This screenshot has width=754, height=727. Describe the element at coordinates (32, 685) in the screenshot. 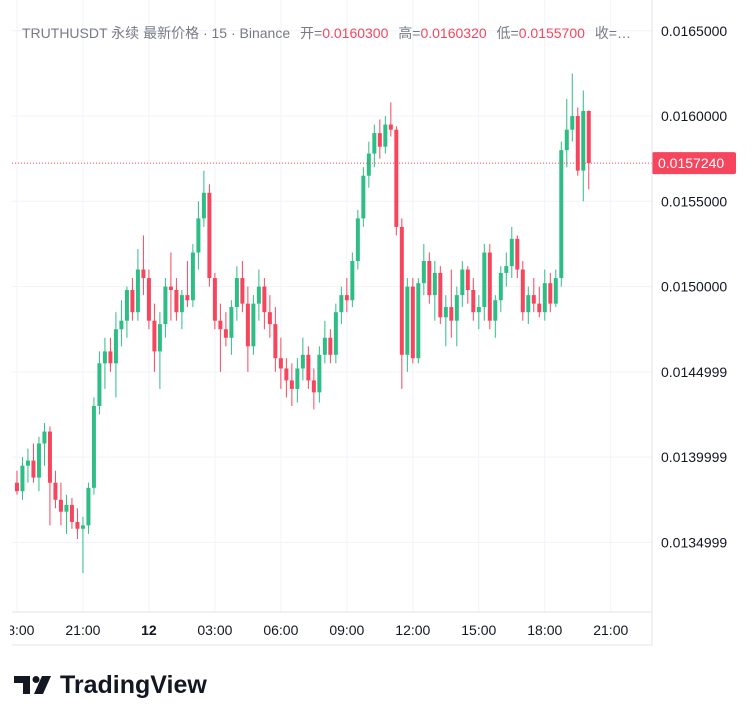

I see `brand-logo` at that location.